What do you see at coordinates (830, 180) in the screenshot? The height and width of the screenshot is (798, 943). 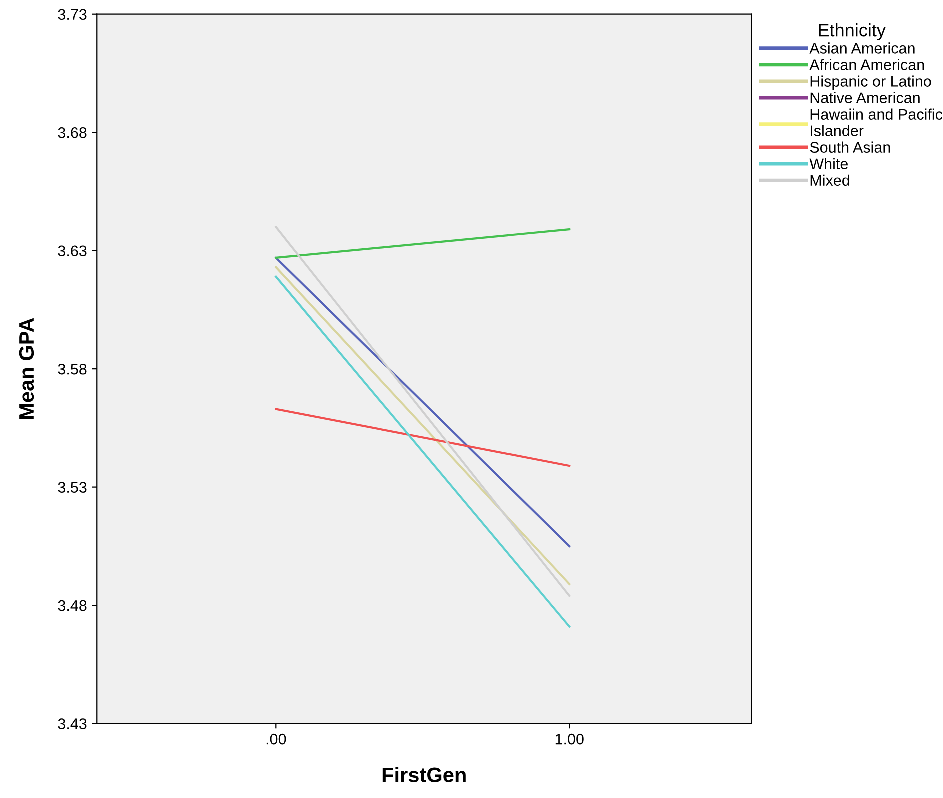 I see `legend-label: Mixed` at bounding box center [830, 180].